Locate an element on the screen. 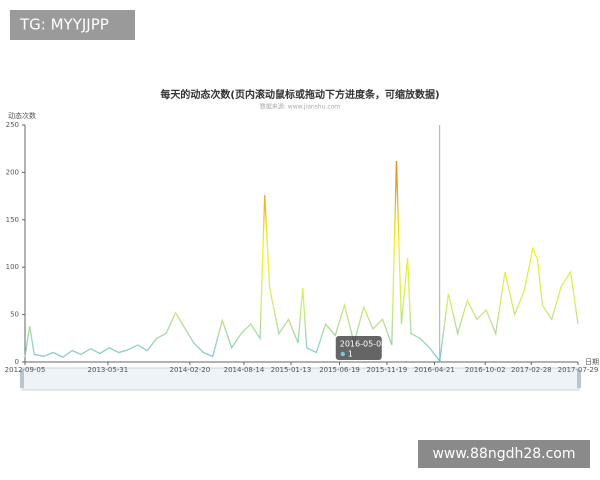 This screenshot has width=600, height=480. x-tick-label: 2017-02-28 is located at coordinates (531, 370).